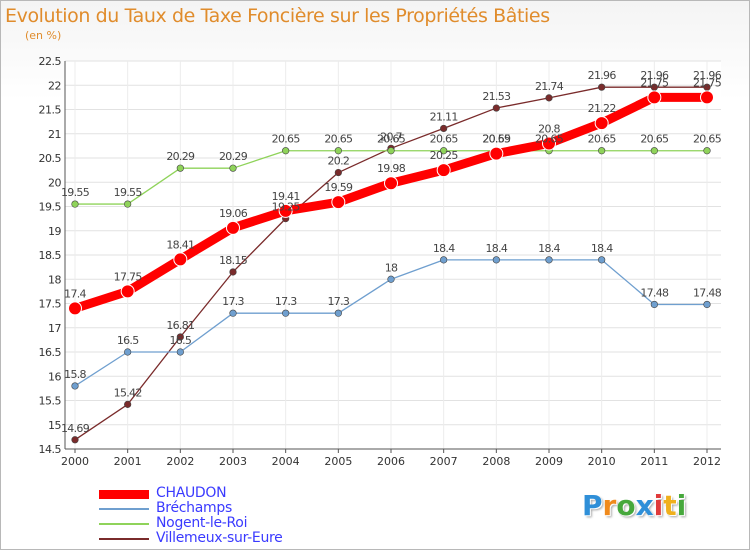  Describe the element at coordinates (391, 136) in the screenshot. I see `data-label: 20.7` at that location.